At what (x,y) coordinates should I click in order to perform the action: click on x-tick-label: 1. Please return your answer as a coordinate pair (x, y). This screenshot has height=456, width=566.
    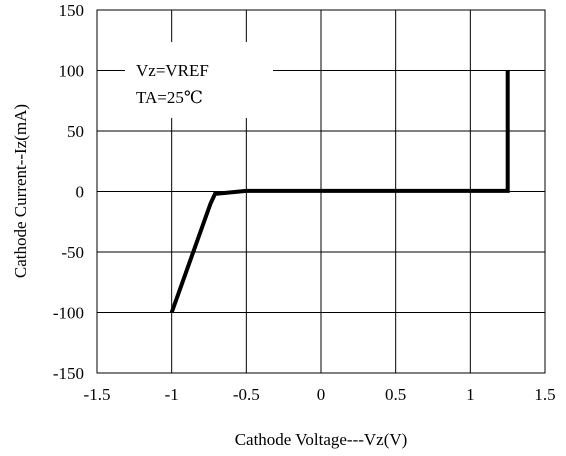
    Looking at the image, I should click on (470, 394).